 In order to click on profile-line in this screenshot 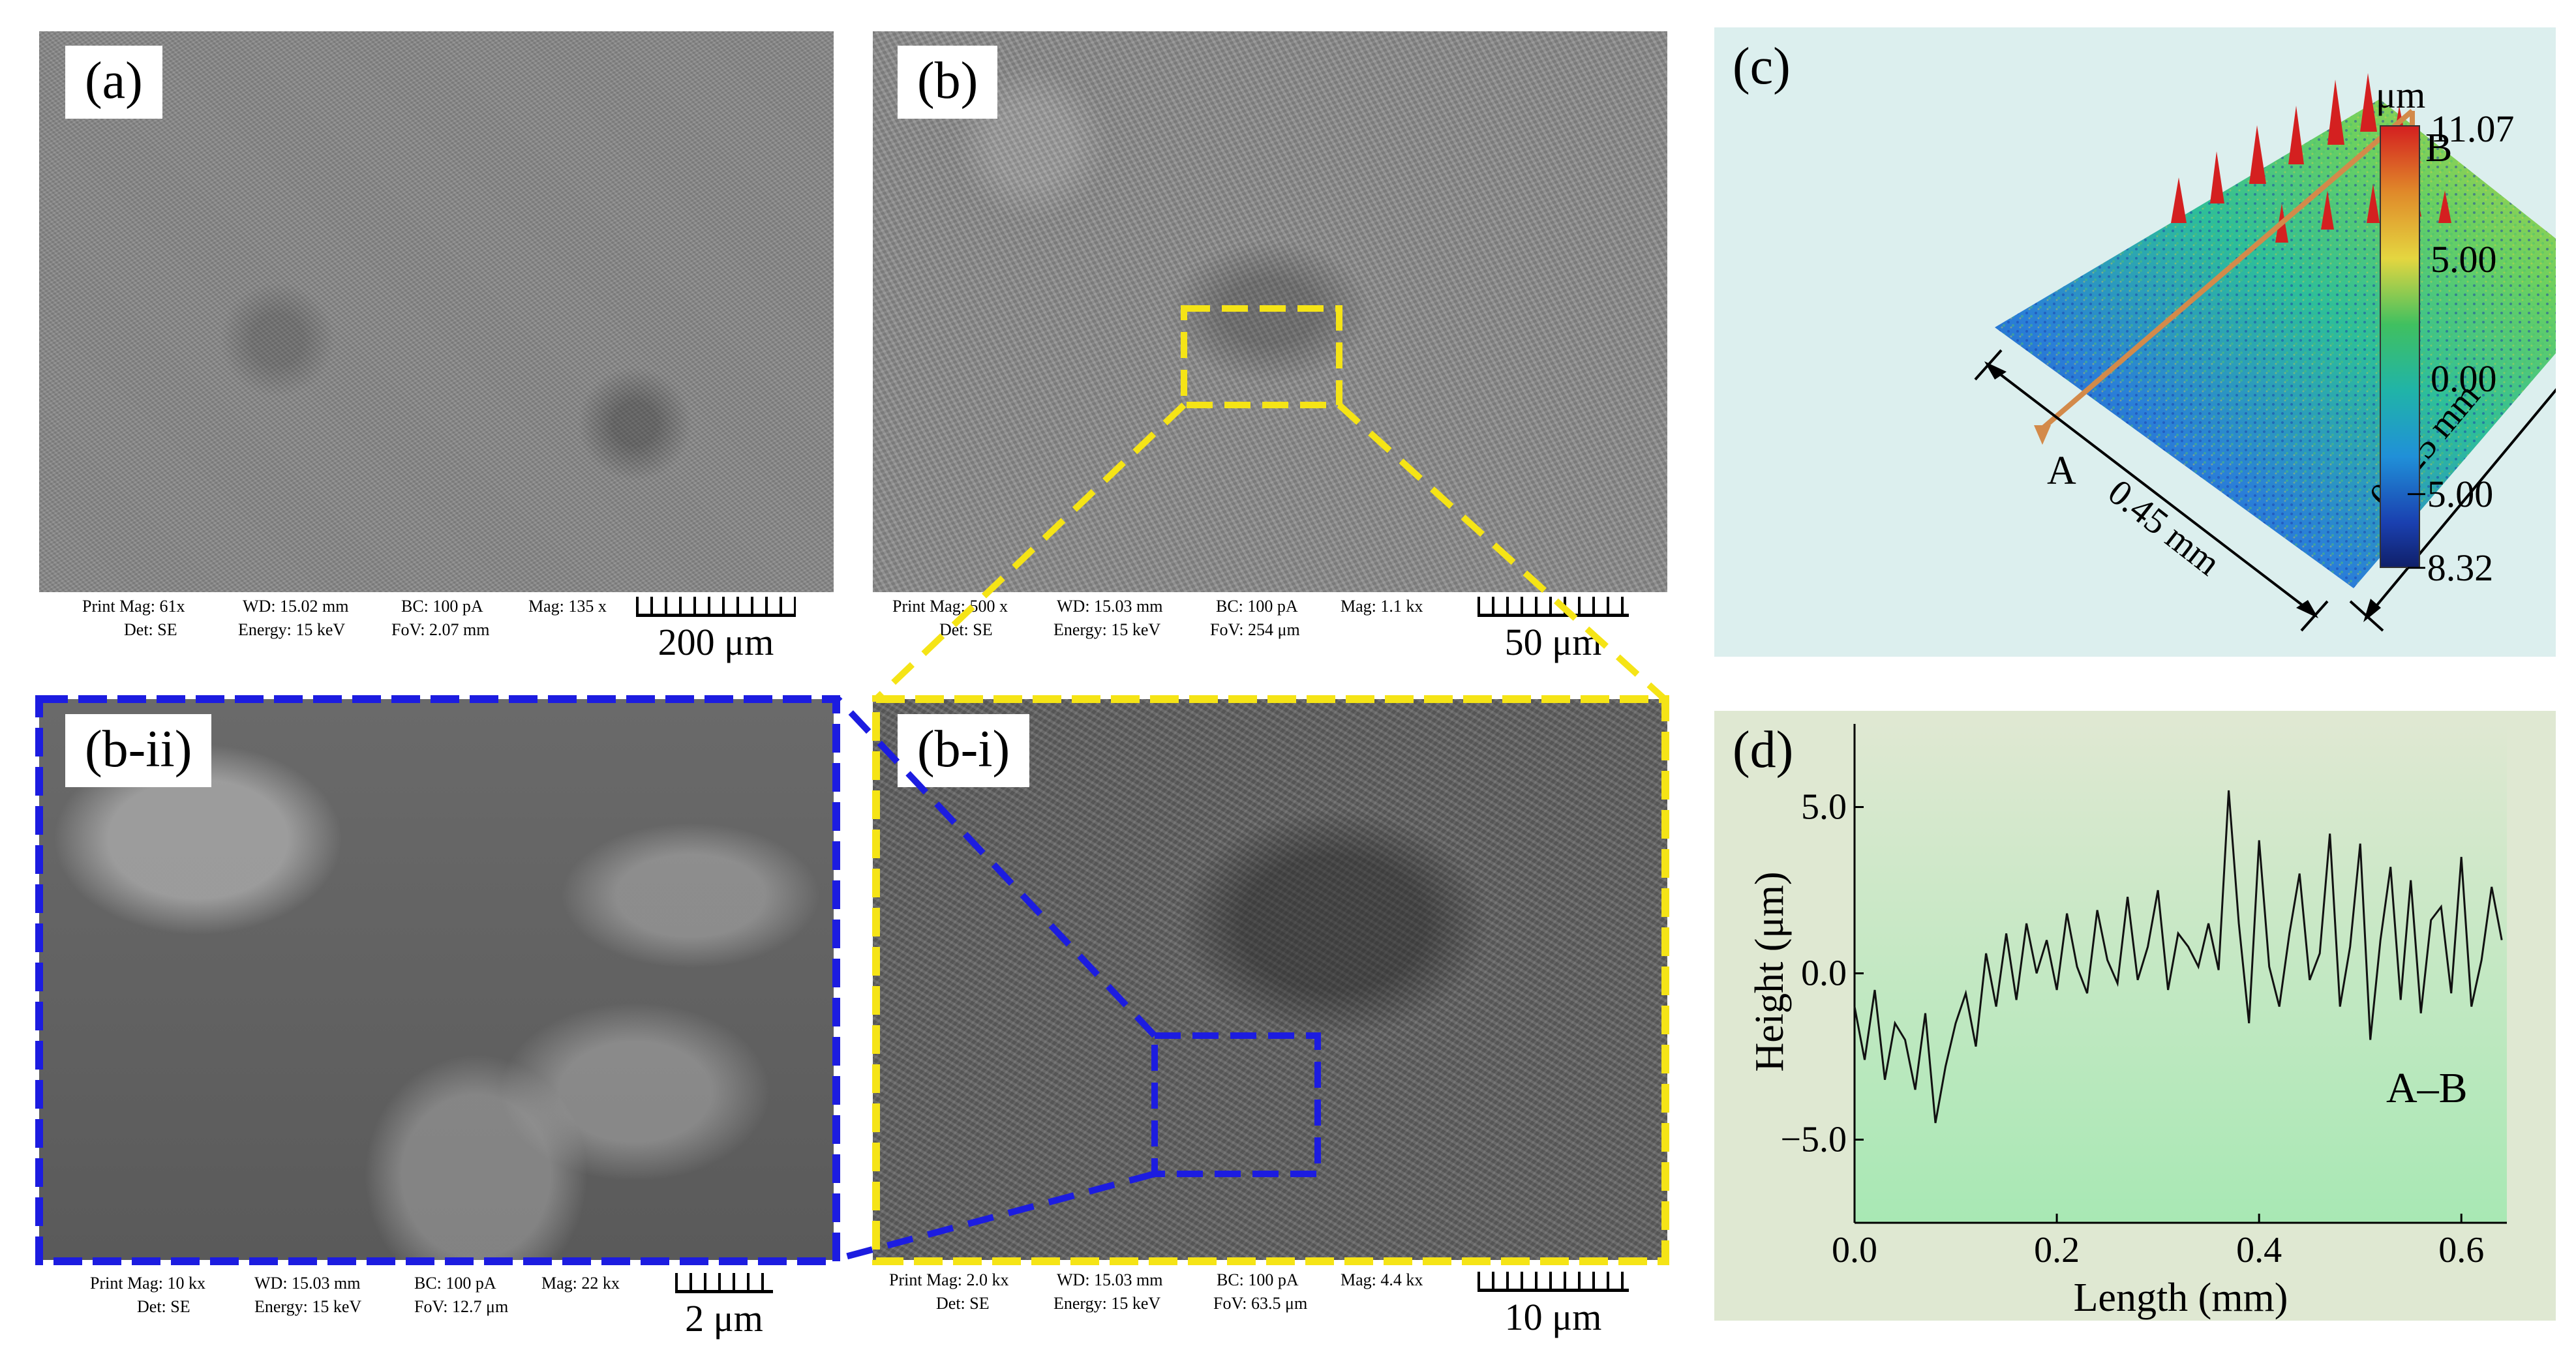, I will do `click(2227, 269)`.